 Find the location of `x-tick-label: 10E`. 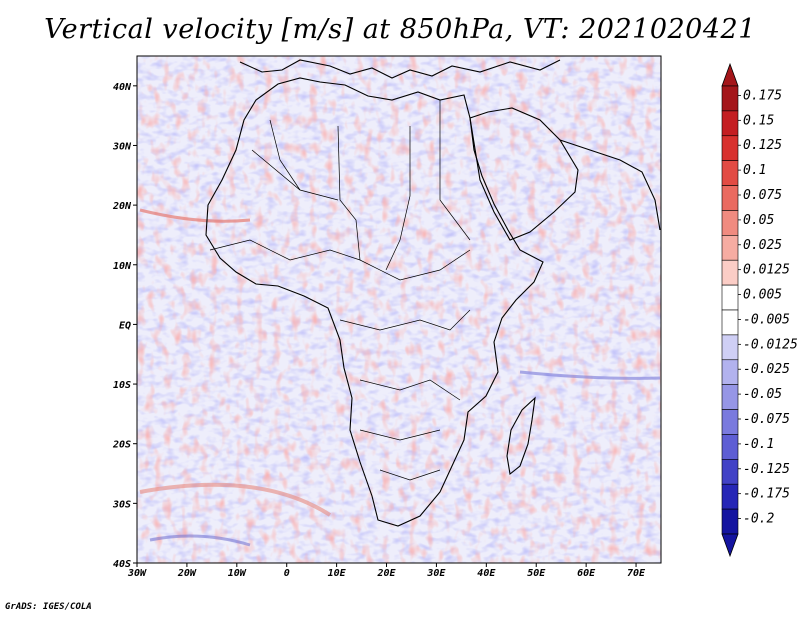

x-tick-label: 10E is located at coordinates (337, 573).